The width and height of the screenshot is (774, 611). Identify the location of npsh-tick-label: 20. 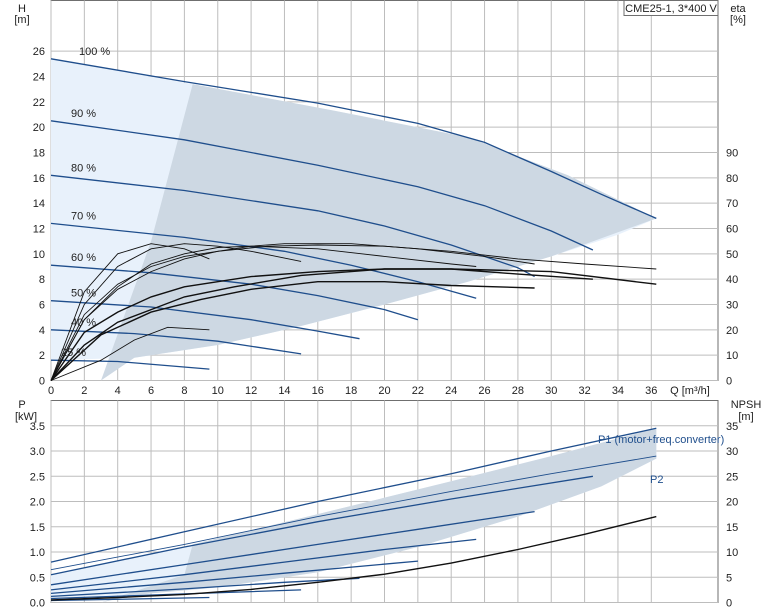
(732, 503).